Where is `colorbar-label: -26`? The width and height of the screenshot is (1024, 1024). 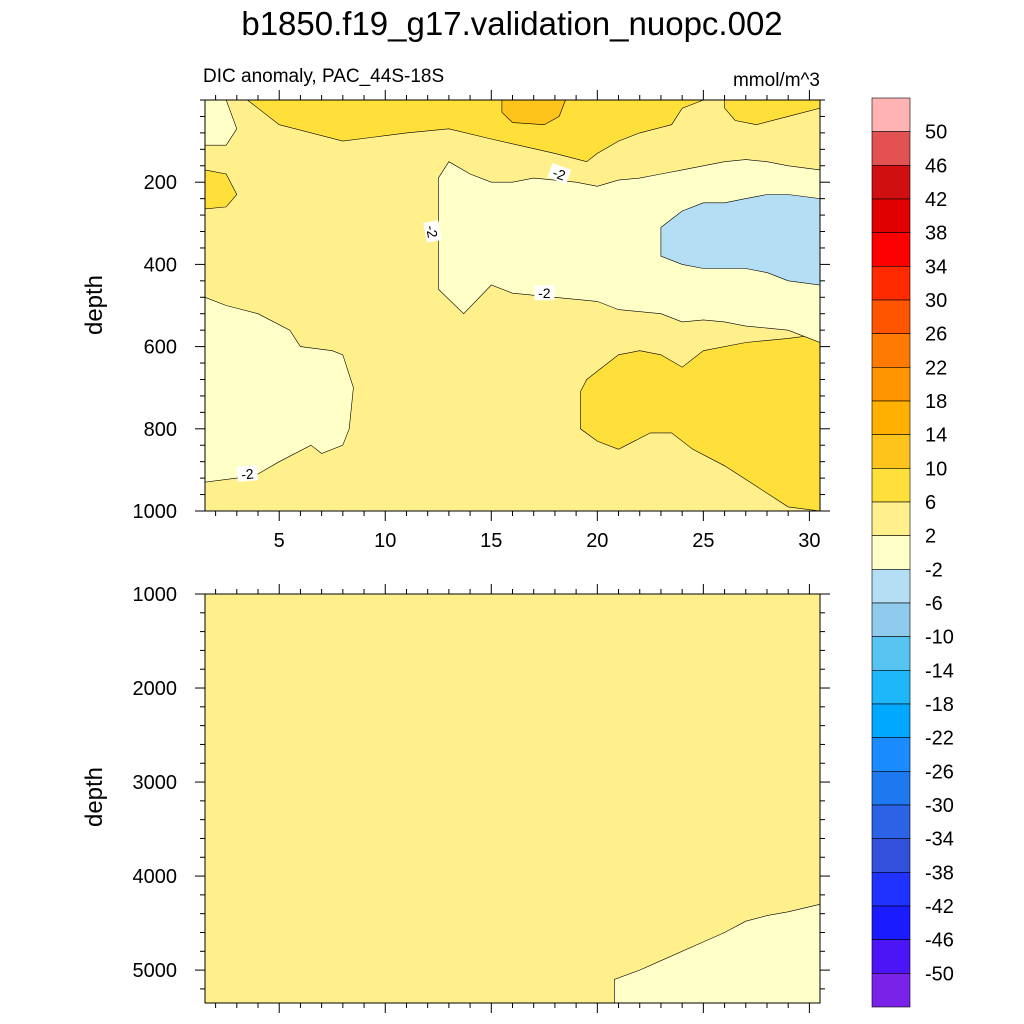
colorbar-label: -26 is located at coordinates (939, 772).